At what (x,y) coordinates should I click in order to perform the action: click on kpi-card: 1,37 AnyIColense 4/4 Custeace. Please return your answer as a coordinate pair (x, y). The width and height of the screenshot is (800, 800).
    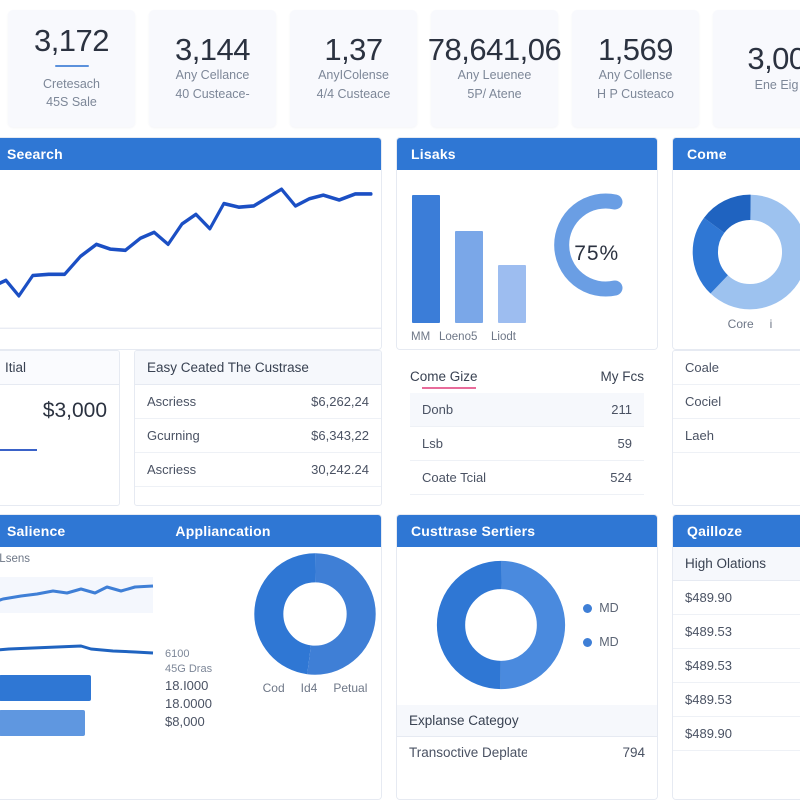
    Looking at the image, I should click on (353, 68).